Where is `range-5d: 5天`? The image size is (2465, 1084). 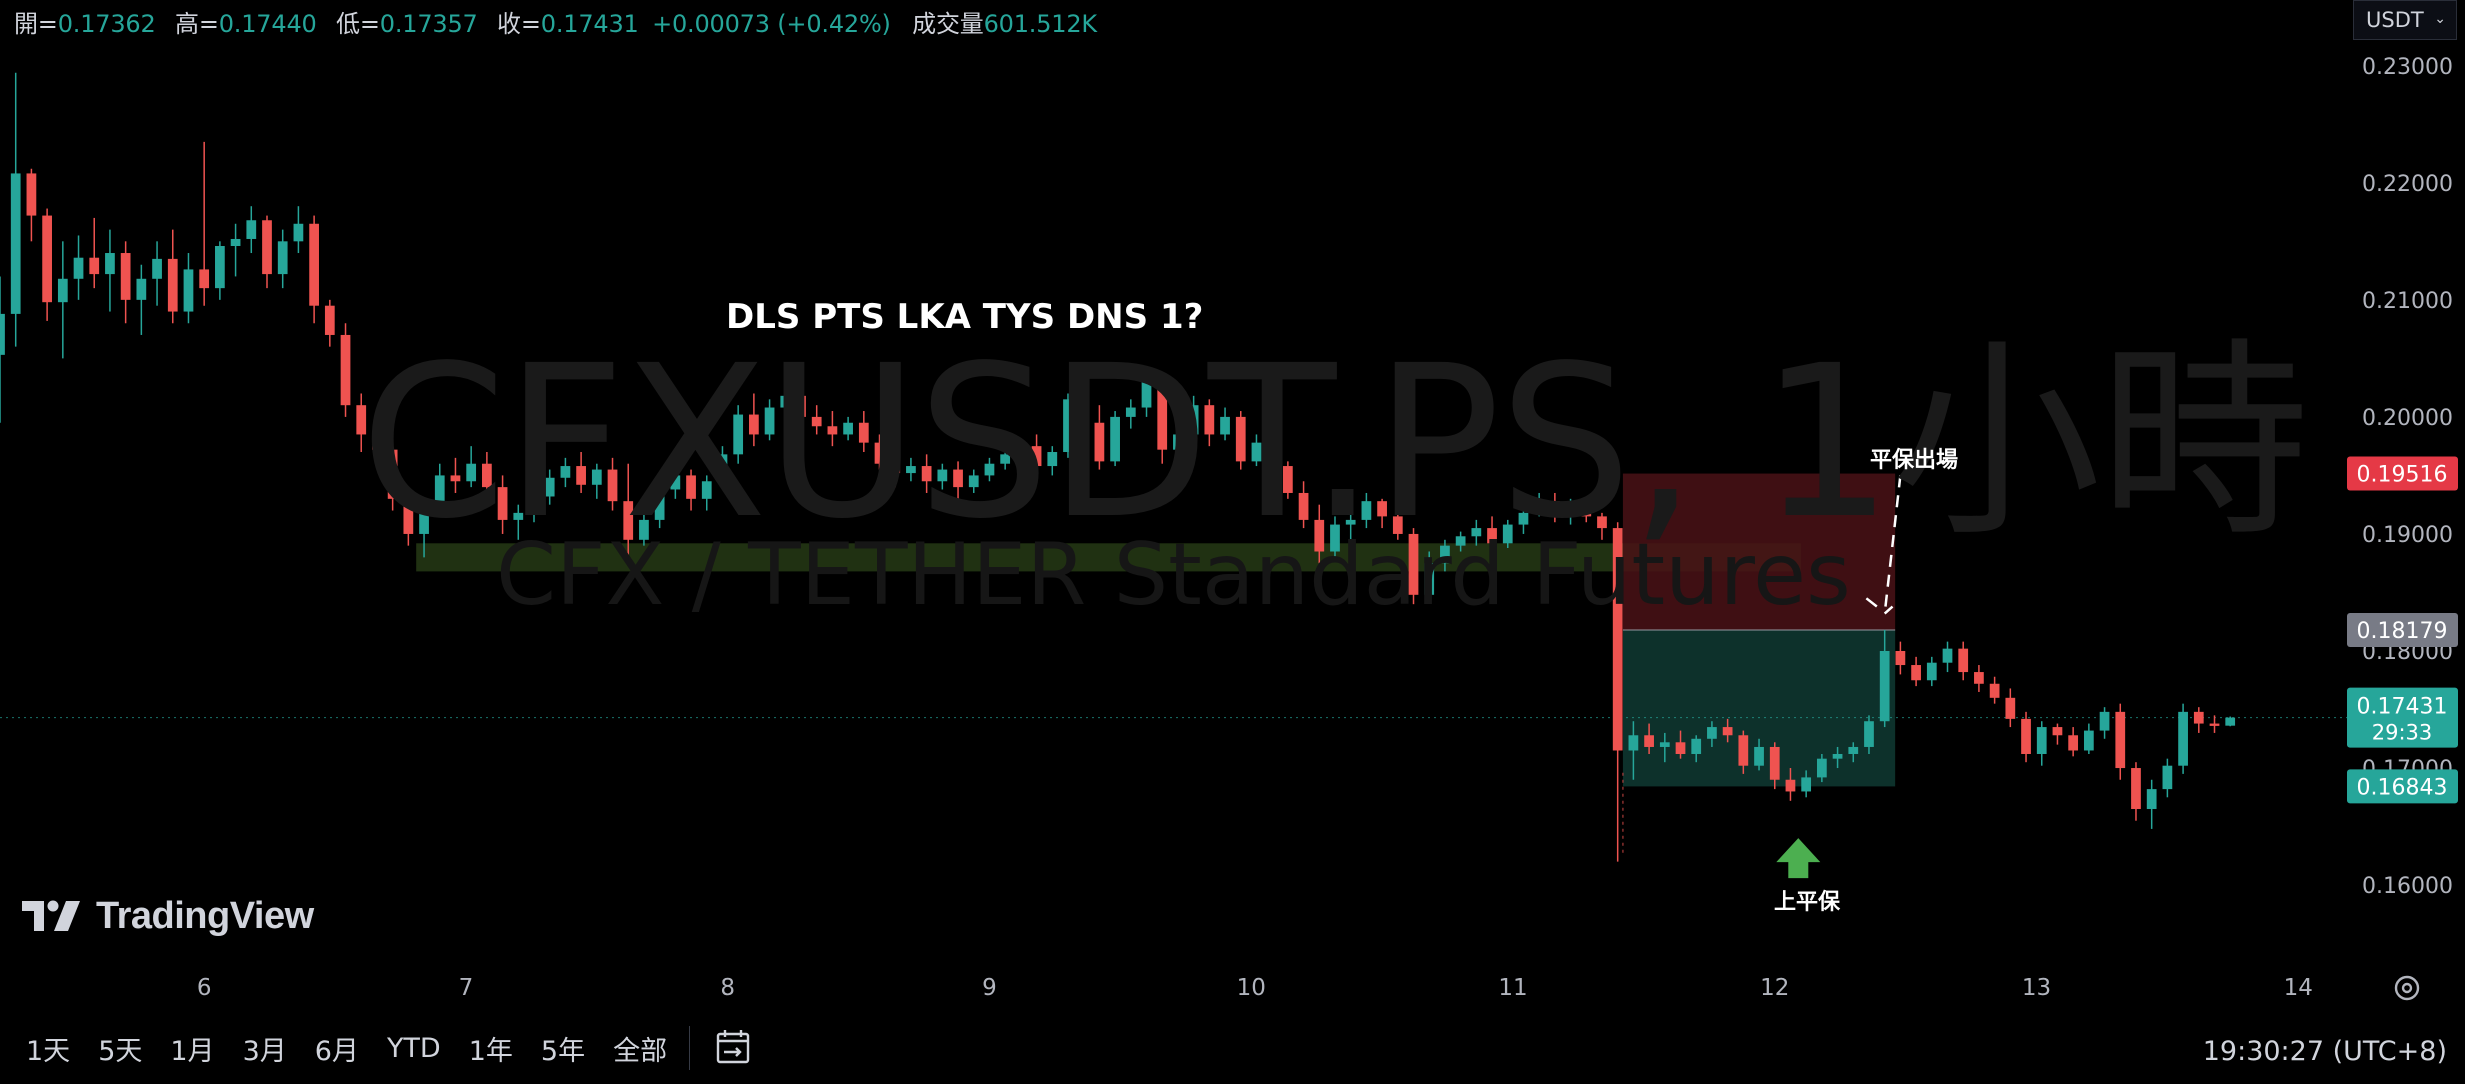
range-5d: 5天 is located at coordinates (120, 1051).